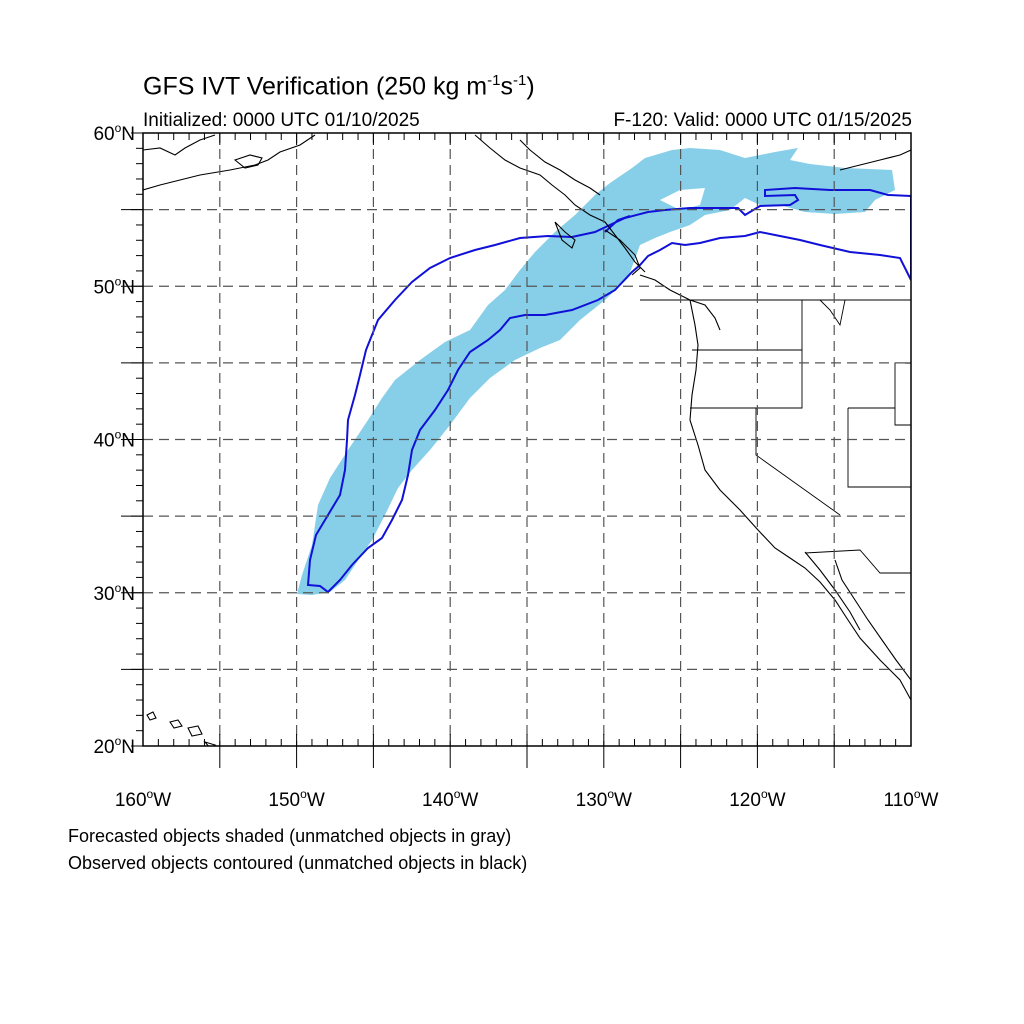  What do you see at coordinates (604, 799) in the screenshot?
I see `lon-label: 130oW` at bounding box center [604, 799].